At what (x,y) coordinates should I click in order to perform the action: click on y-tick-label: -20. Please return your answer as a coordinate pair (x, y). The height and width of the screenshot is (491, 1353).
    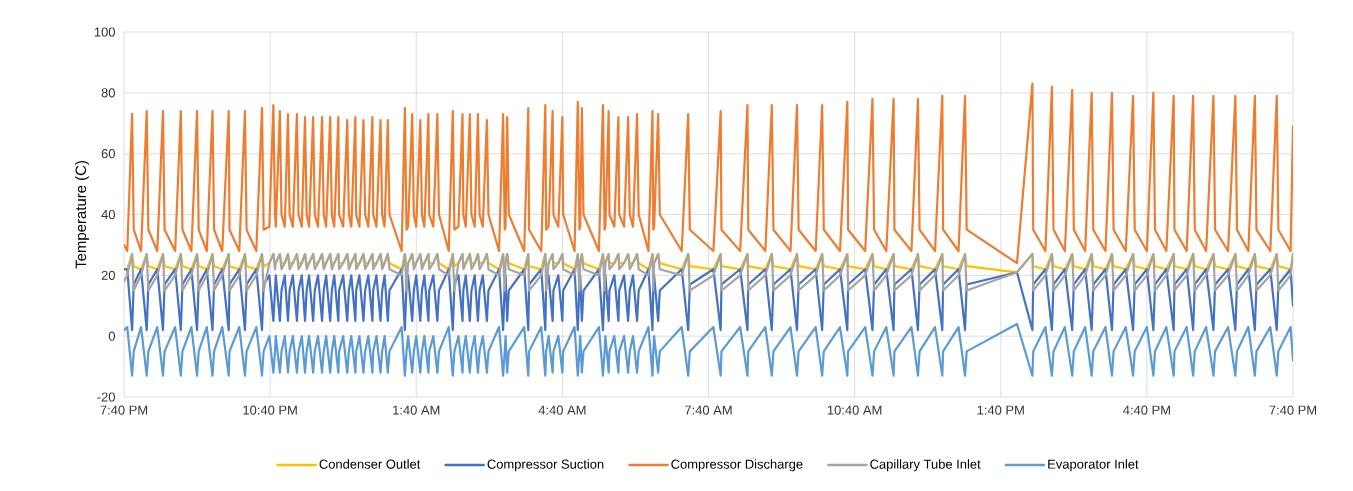
    Looking at the image, I should click on (106, 397).